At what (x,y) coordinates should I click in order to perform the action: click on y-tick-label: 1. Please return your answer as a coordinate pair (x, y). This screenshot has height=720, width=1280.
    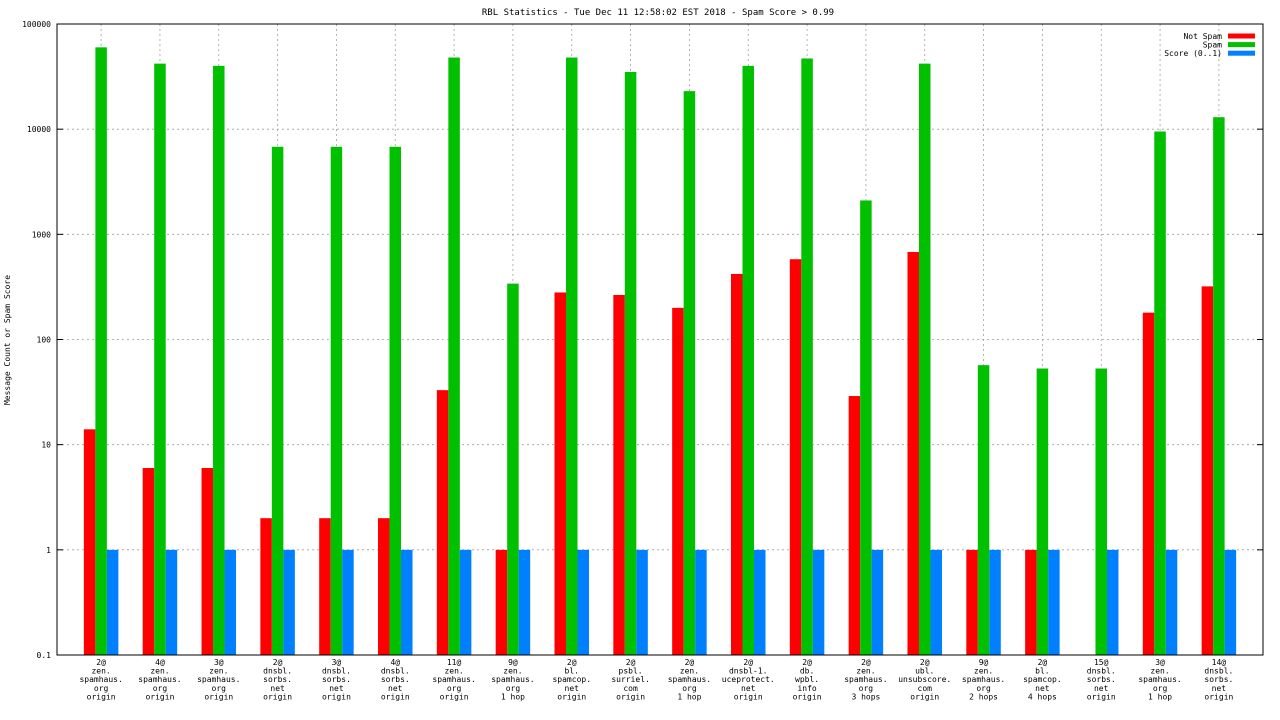
    Looking at the image, I should click on (48, 550).